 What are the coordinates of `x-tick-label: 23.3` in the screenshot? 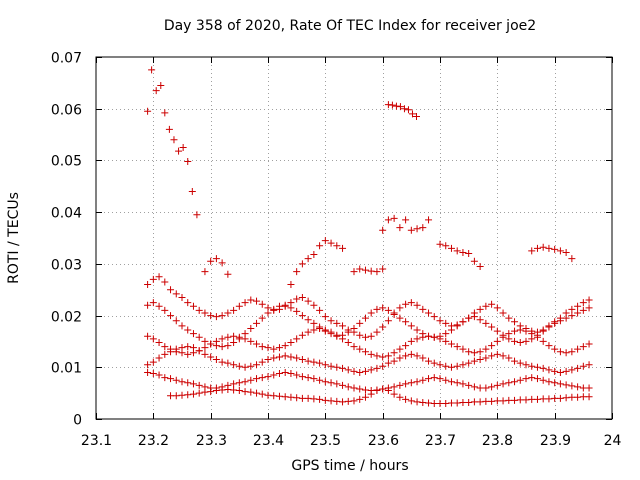 It's located at (211, 441).